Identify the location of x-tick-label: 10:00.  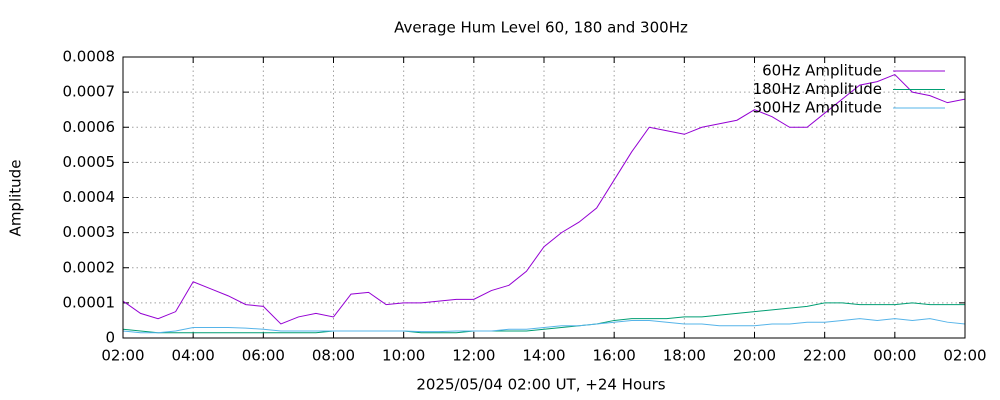
(403, 356).